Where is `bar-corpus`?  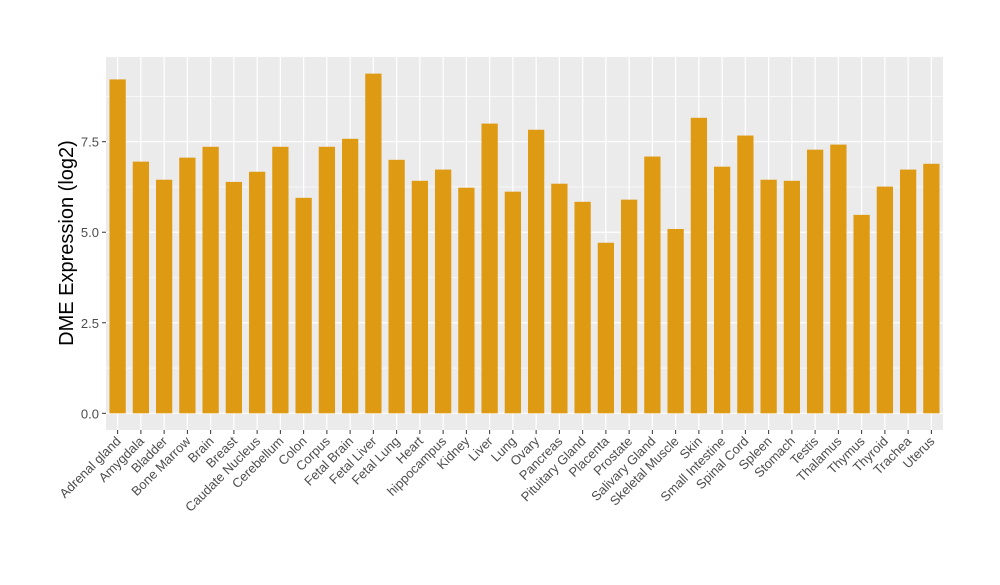
bar-corpus is located at coordinates (327, 280).